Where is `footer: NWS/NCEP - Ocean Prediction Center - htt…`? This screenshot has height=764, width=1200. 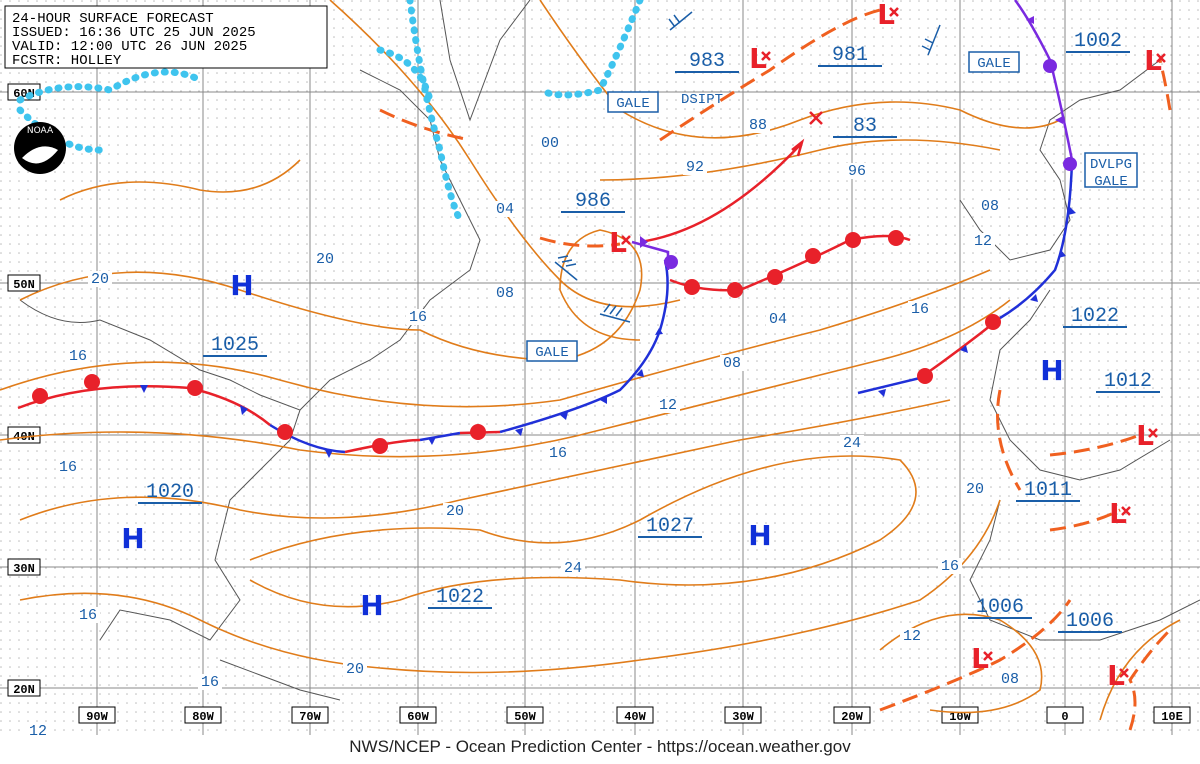
footer: NWS/NCEP - Ocean Prediction Center - htt… is located at coordinates (600, 746).